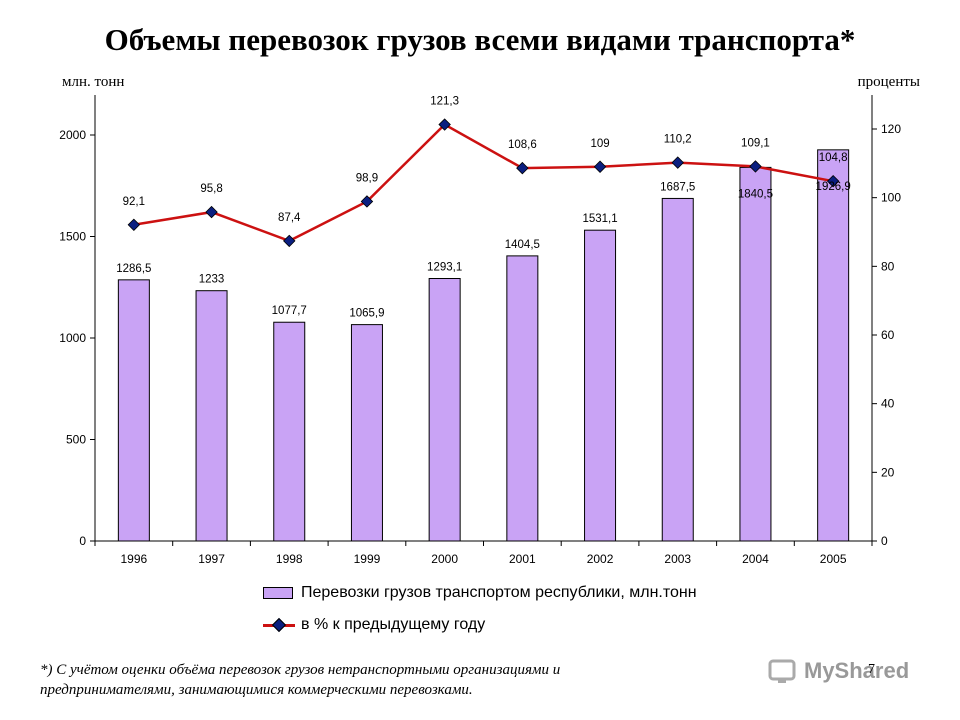 The image size is (960, 720). I want to click on y-left-tick-label: 1500, so click(72, 237).